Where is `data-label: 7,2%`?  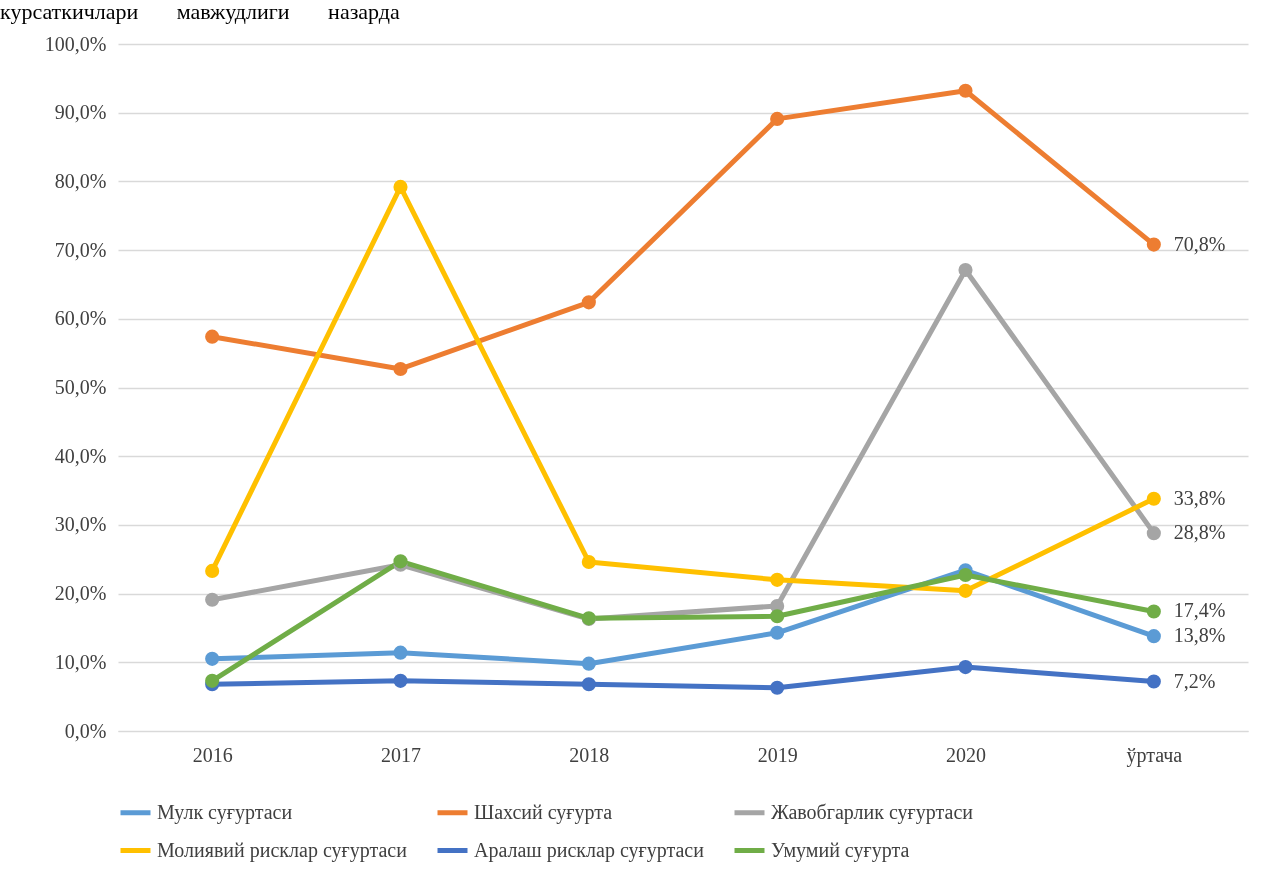
data-label: 7,2% is located at coordinates (1194, 680).